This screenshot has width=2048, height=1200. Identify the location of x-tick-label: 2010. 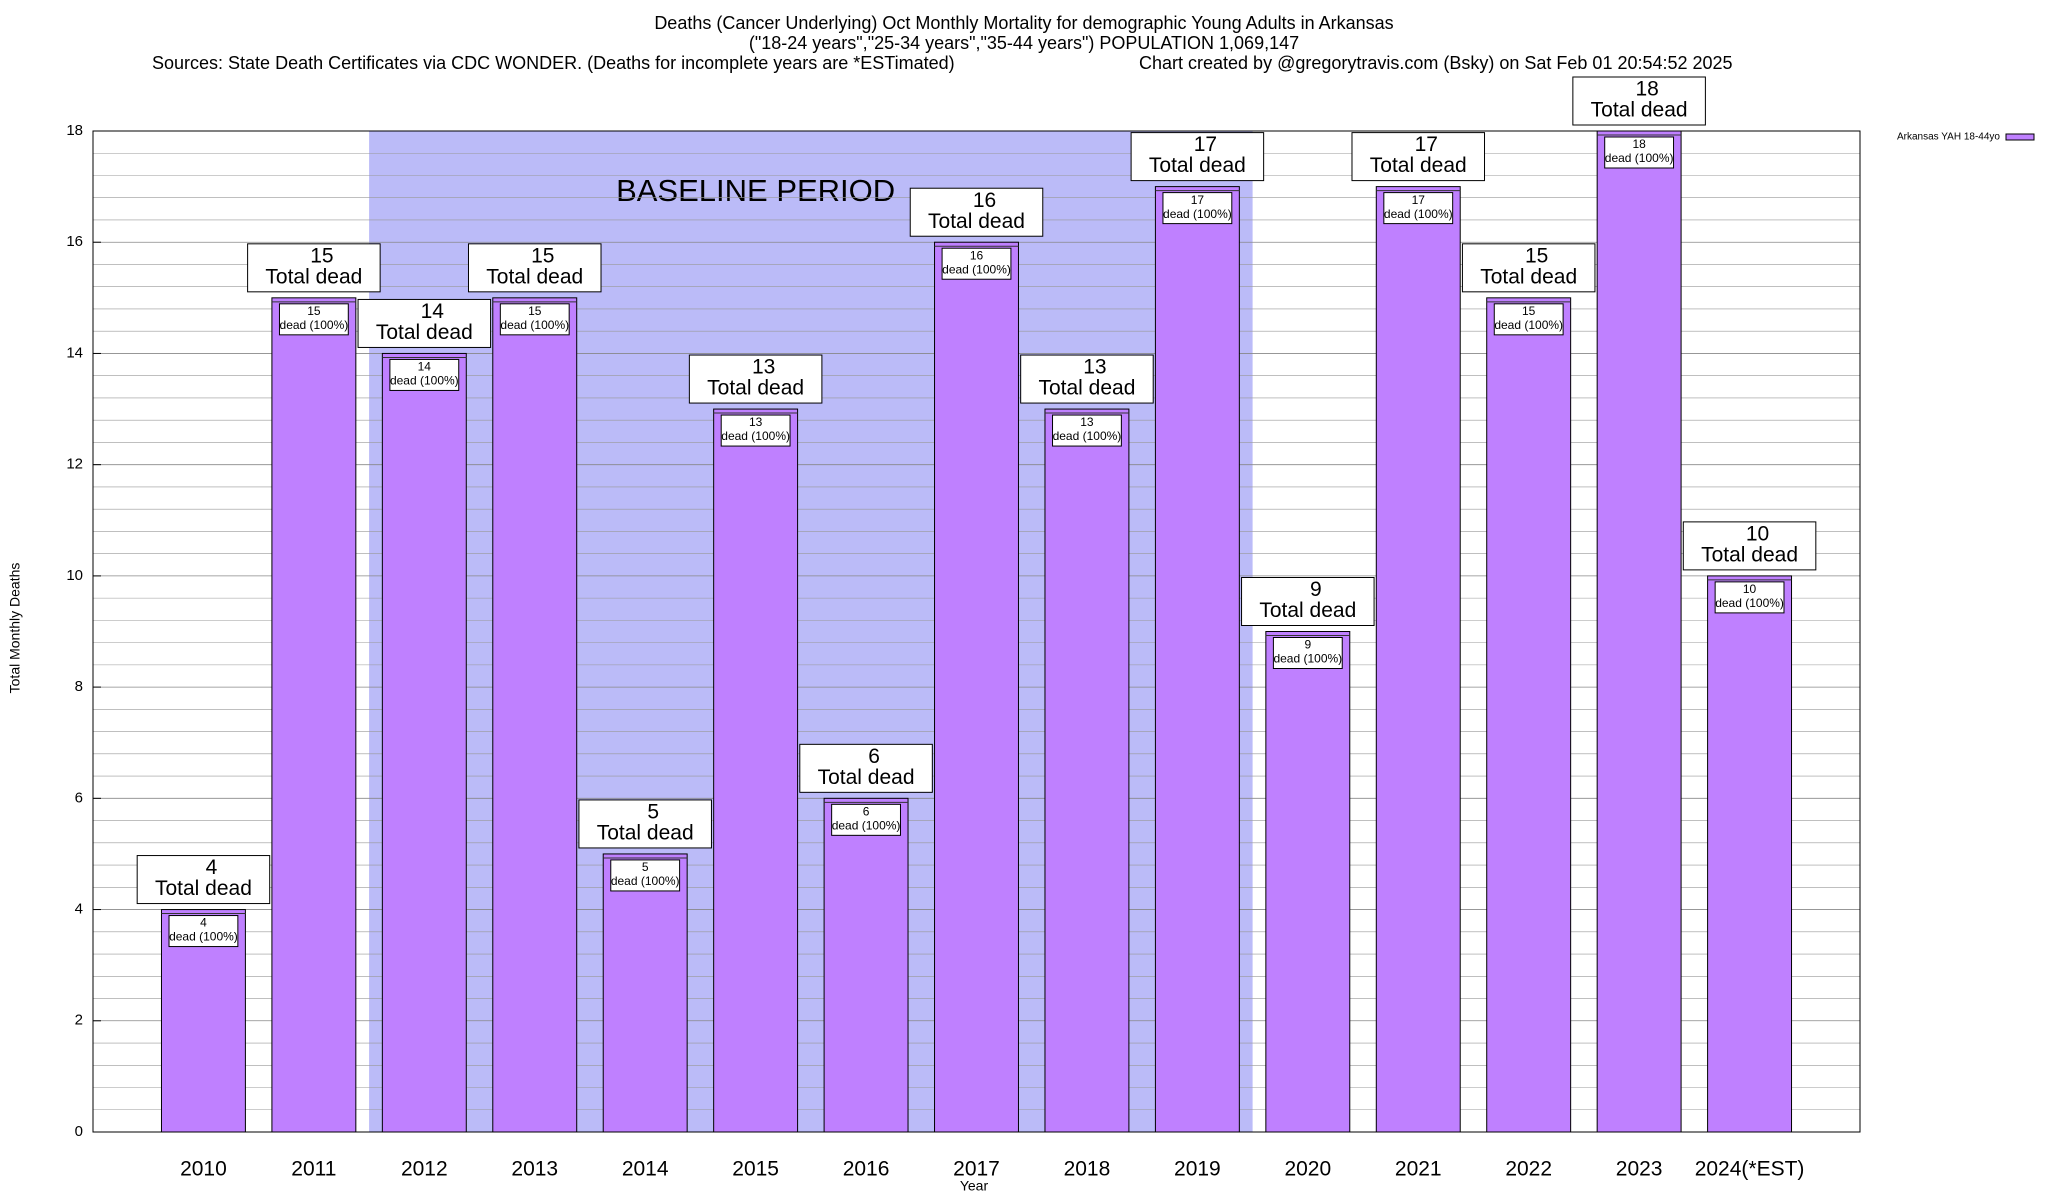
(203, 1169).